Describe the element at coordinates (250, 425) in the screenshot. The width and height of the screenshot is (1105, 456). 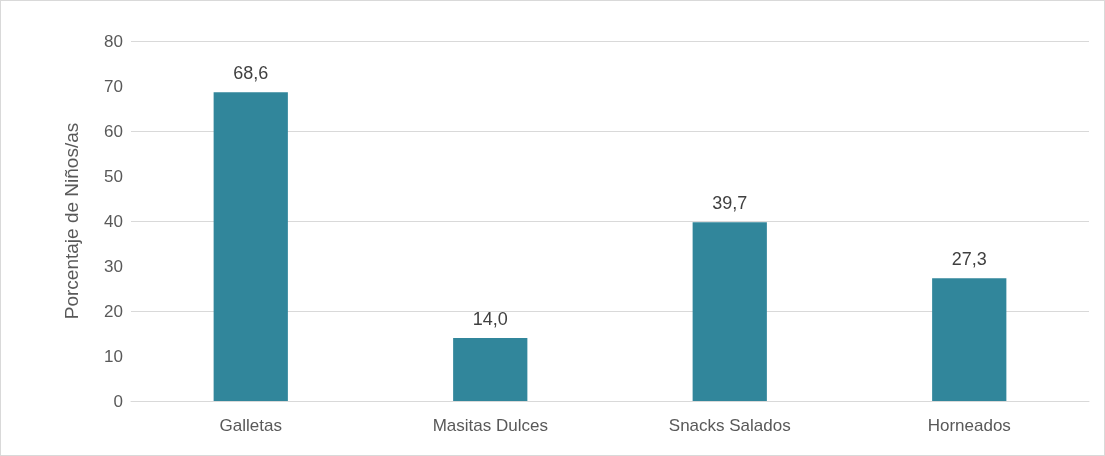
I see `x-tick-label: Galletas` at that location.